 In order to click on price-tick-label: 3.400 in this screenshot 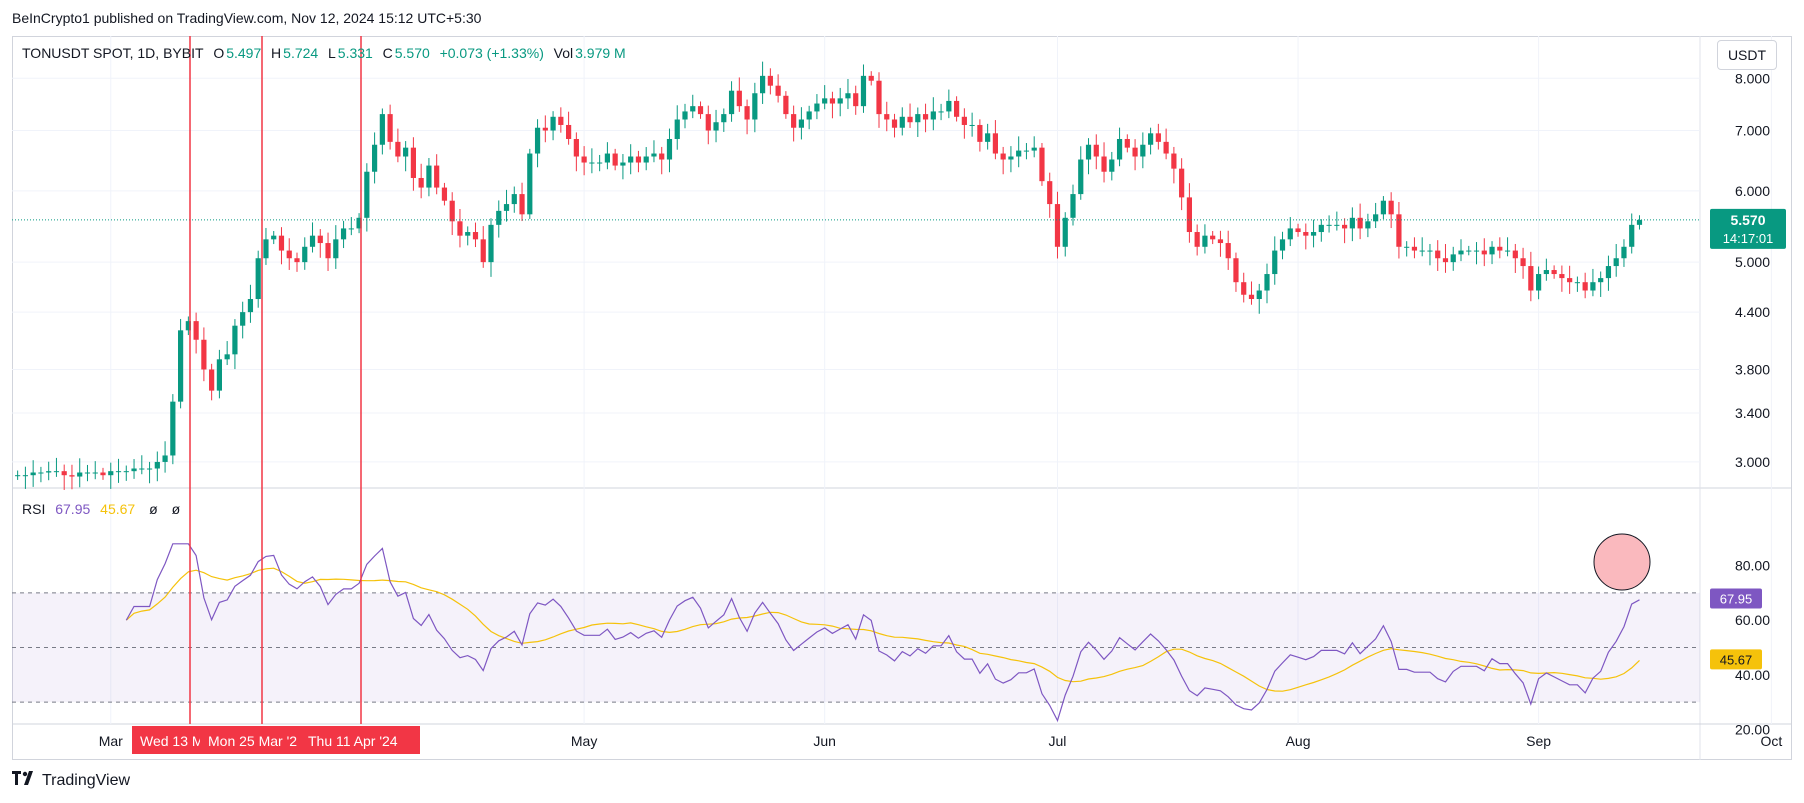, I will do `click(1752, 413)`.